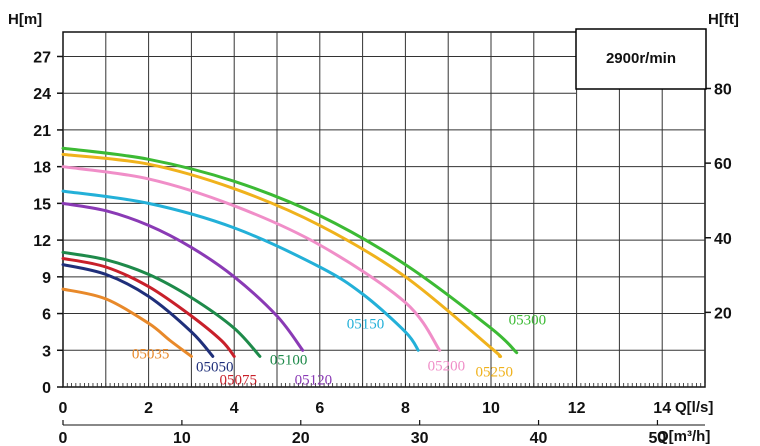  I want to click on rpm-box-frame, so click(641, 59).